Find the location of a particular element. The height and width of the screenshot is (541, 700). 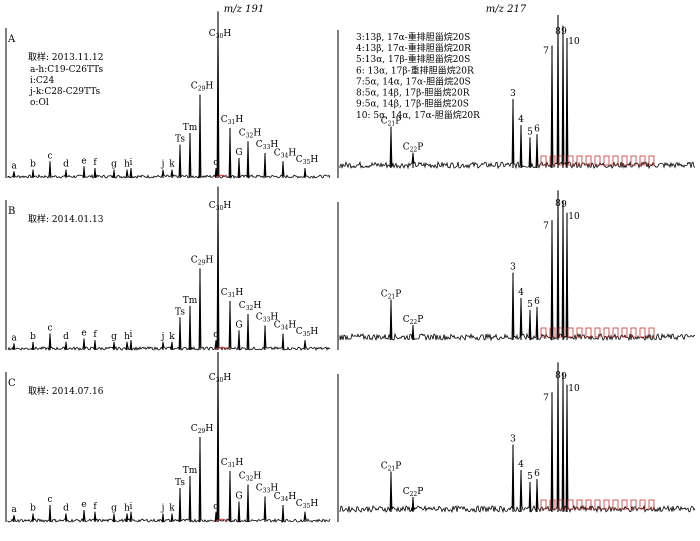

panel-letter: C is located at coordinates (12, 383).